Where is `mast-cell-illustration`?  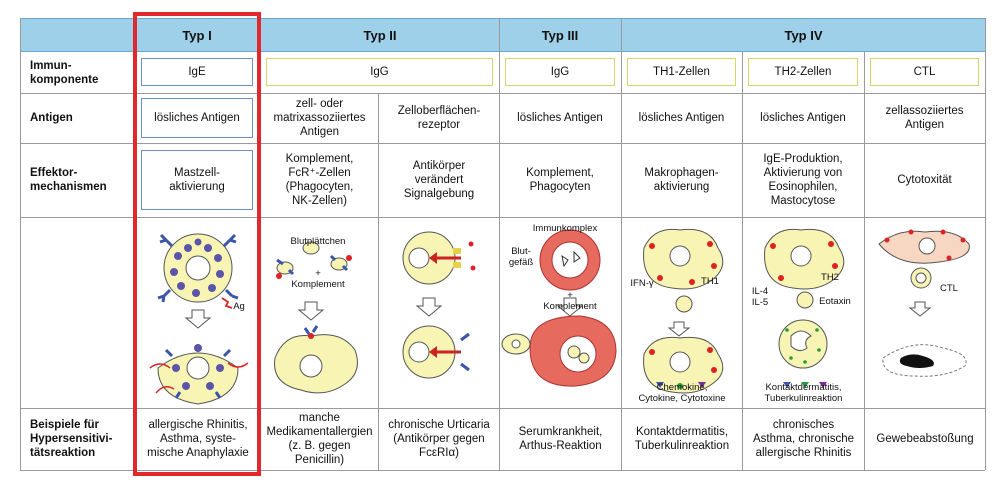
mast-cell-illustration is located at coordinates (199, 319).